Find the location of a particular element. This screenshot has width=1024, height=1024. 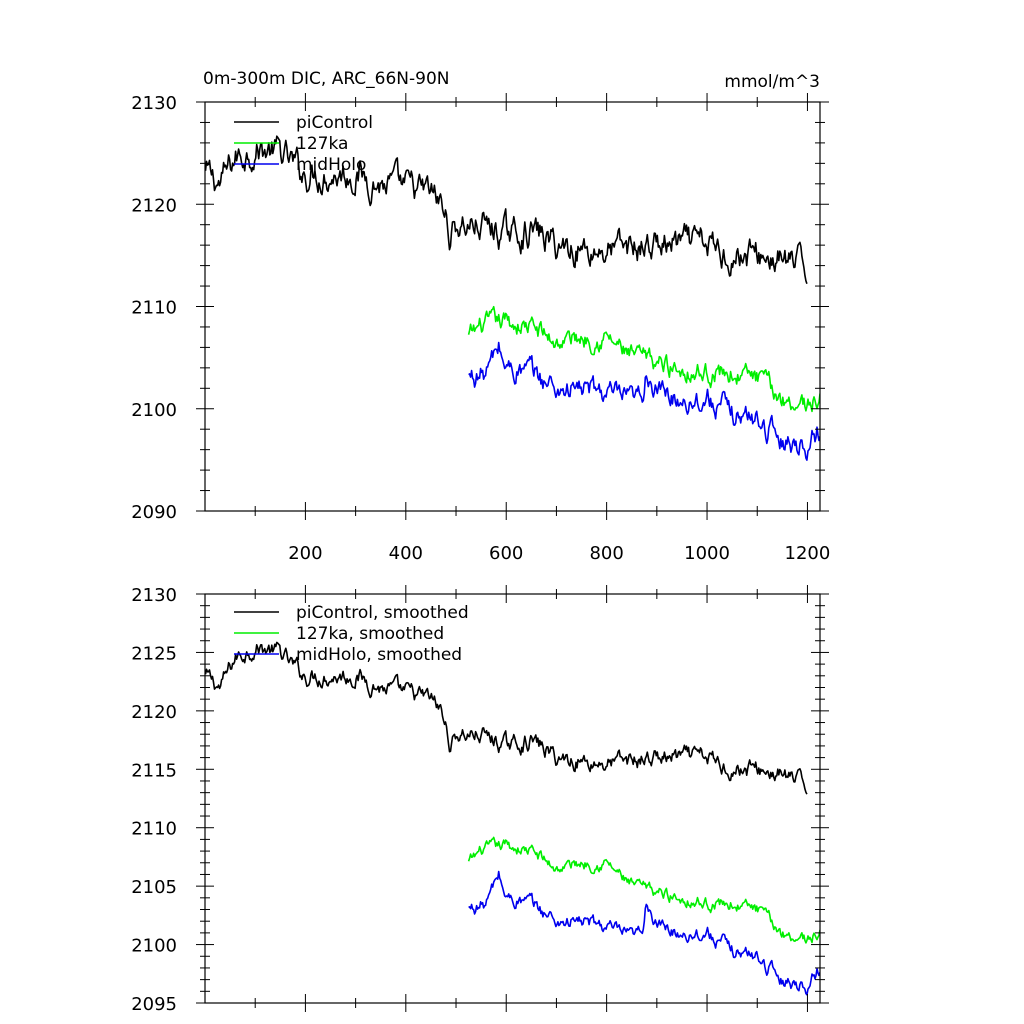

legend-label: 127ka, smoothed is located at coordinates (370, 634).